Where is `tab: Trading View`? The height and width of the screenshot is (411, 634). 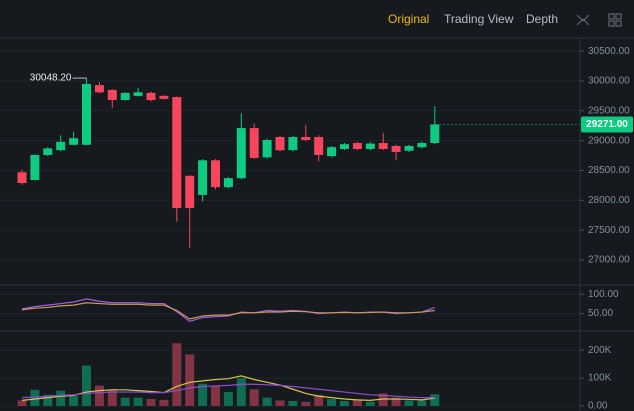 tab: Trading View is located at coordinates (479, 19).